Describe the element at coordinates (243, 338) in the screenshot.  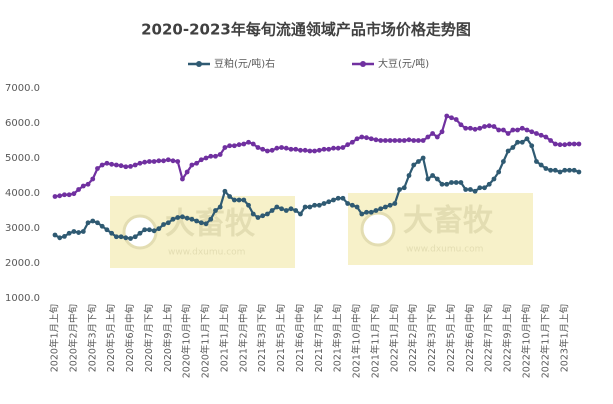
I see `x-tick-label: 2021年2月中旬` at that location.